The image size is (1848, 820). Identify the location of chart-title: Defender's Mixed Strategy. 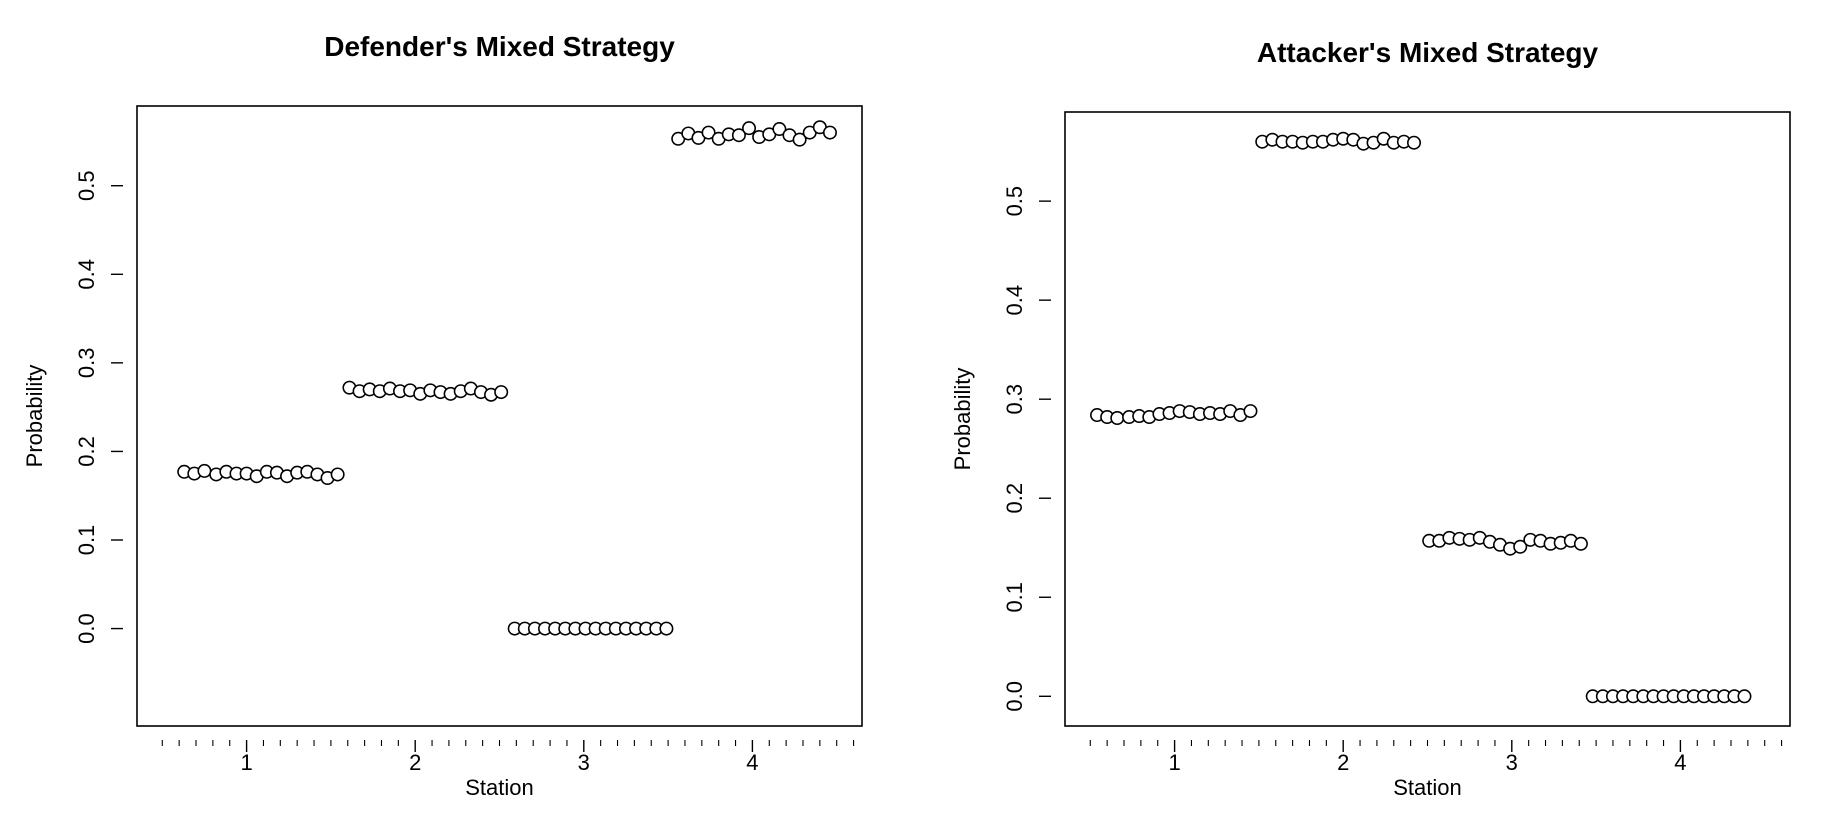
(499, 46).